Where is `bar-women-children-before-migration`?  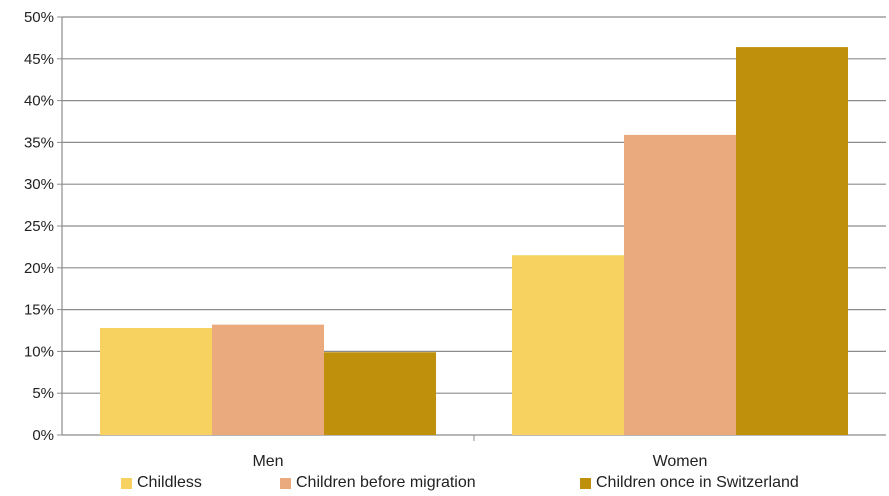 bar-women-children-before-migration is located at coordinates (680, 284).